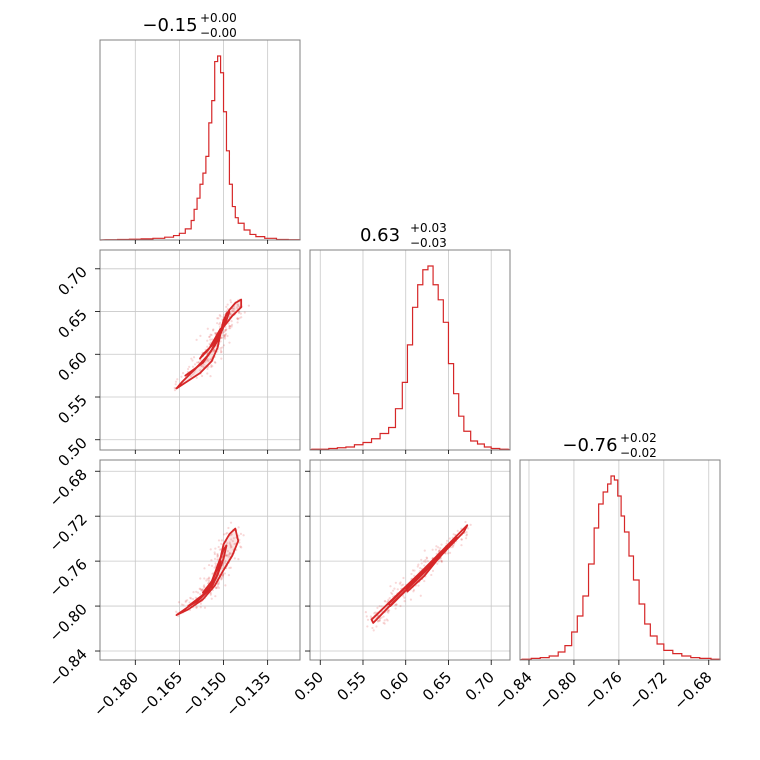 The width and height of the screenshot is (760, 760). I want to click on title-value-0: −0.15, so click(169, 25).